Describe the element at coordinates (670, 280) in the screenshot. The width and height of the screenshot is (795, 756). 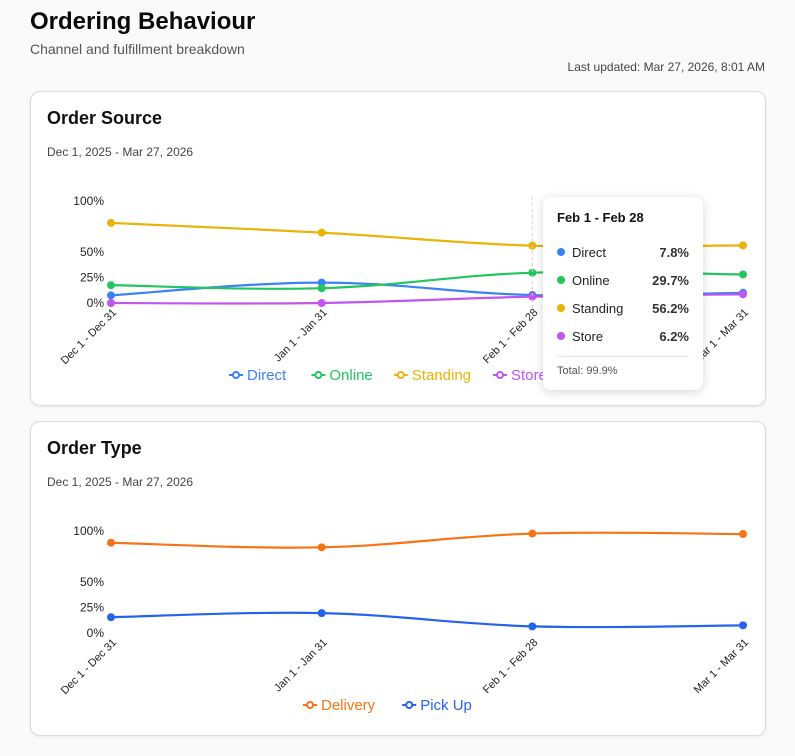
I see `tooltip-value: 29.7%` at that location.